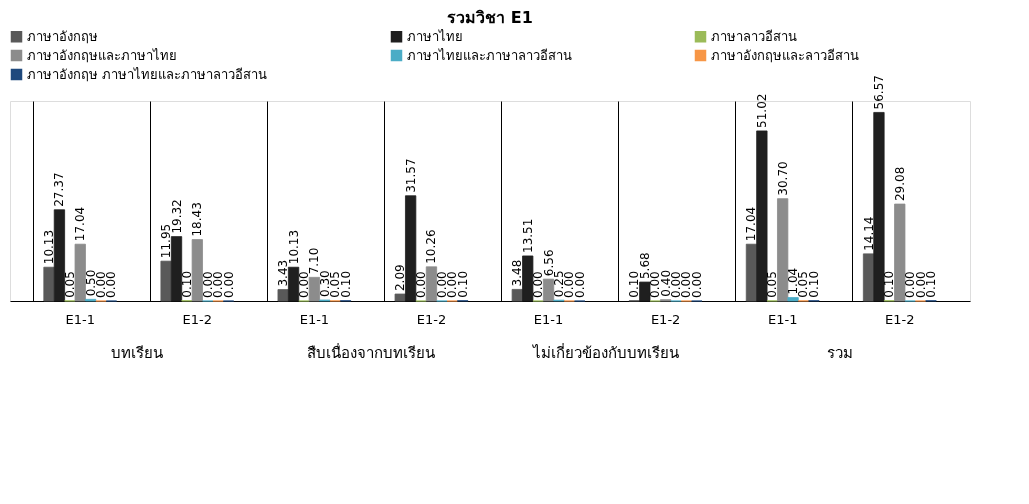 The width and height of the screenshot is (1029, 504). Describe the element at coordinates (899, 184) in the screenshot. I see `data-label: 29.08` at that location.